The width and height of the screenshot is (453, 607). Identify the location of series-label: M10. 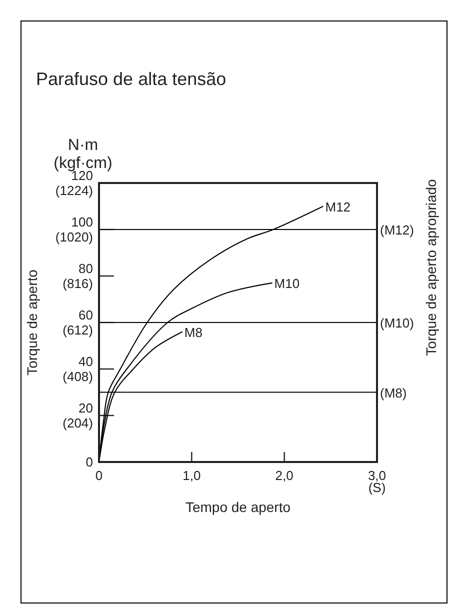
(287, 283).